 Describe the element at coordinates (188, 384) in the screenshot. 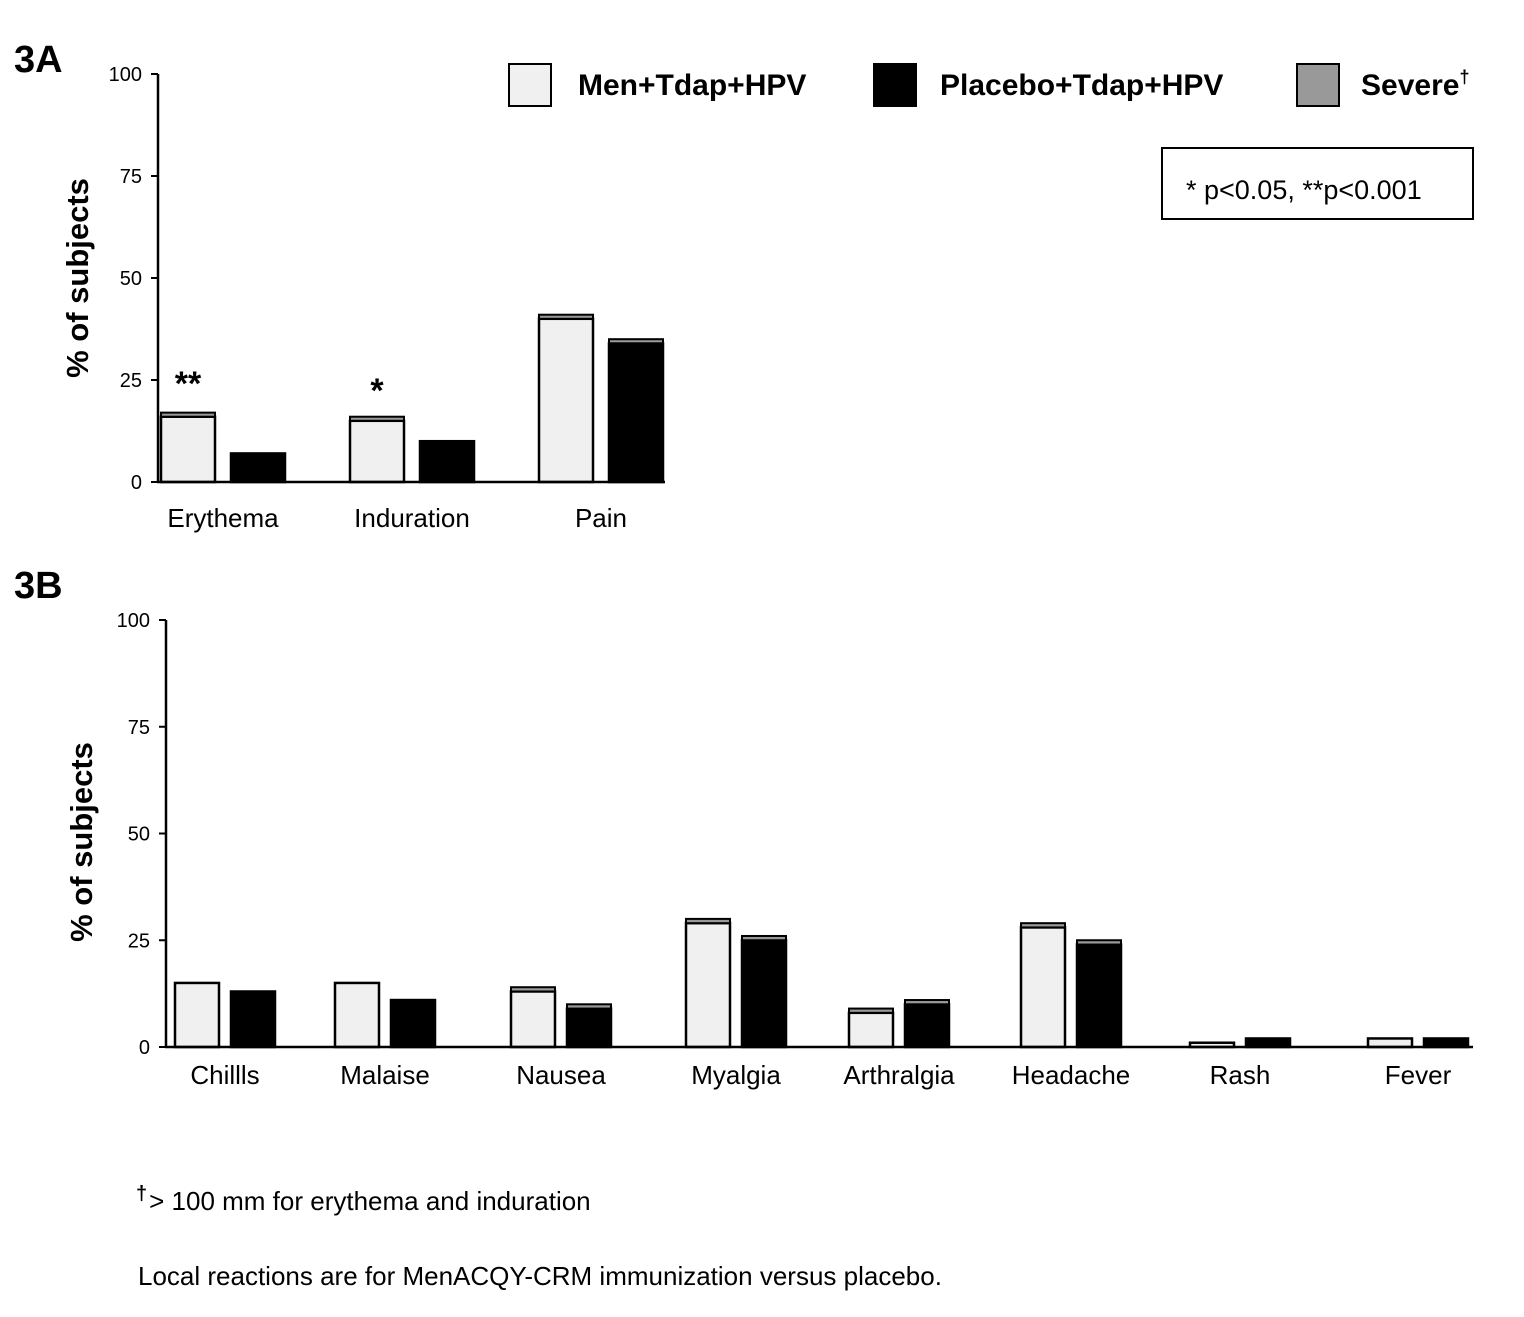

I see `significance-marker: **` at that location.